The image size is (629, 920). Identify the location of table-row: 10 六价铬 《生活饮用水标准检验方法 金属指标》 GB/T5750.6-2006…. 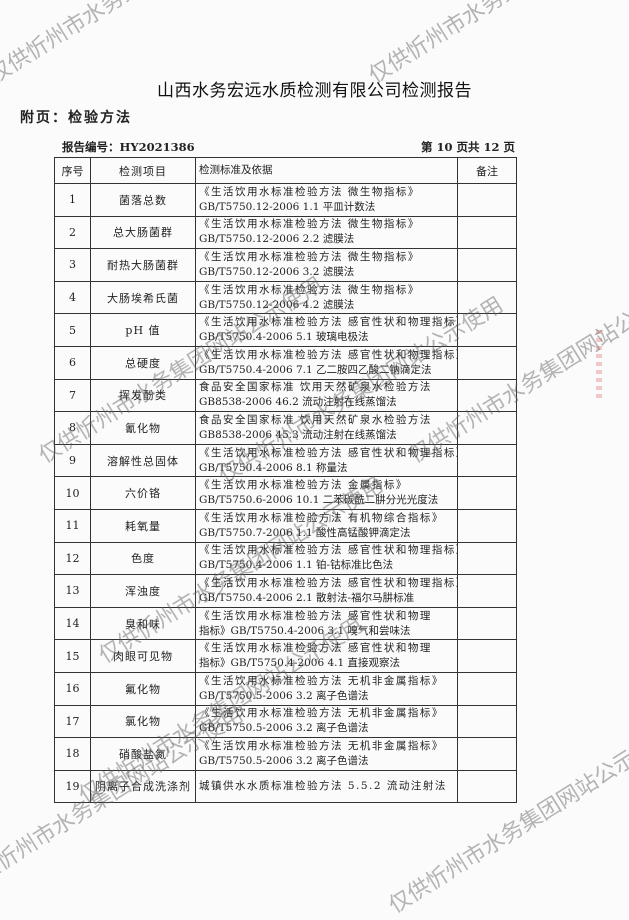
(285, 493).